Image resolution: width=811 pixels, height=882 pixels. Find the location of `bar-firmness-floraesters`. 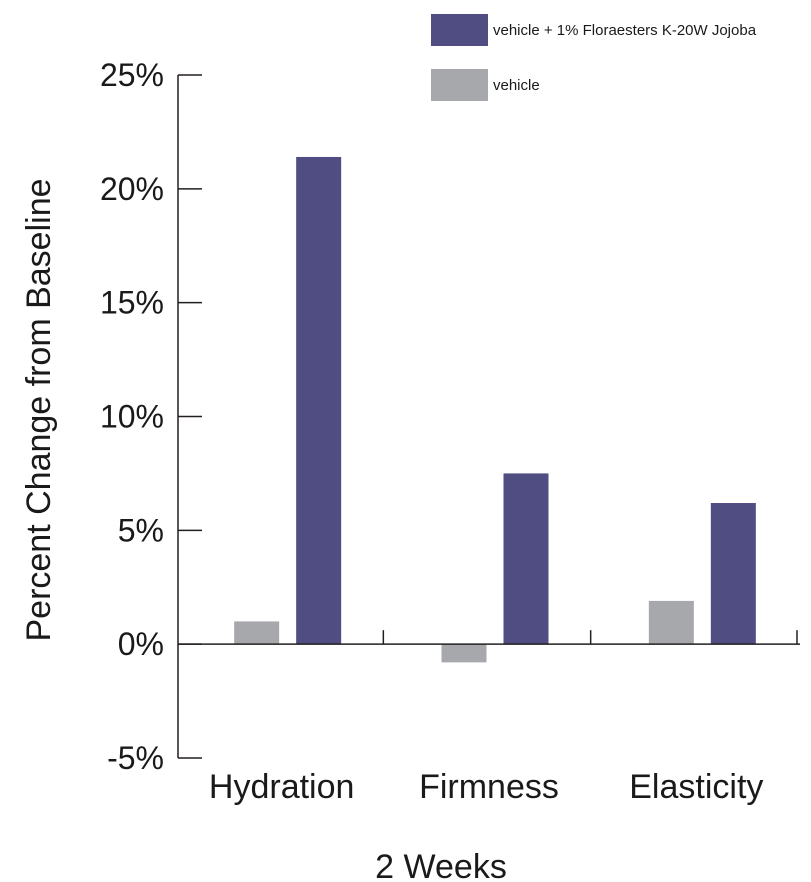

bar-firmness-floraesters is located at coordinates (526, 559).